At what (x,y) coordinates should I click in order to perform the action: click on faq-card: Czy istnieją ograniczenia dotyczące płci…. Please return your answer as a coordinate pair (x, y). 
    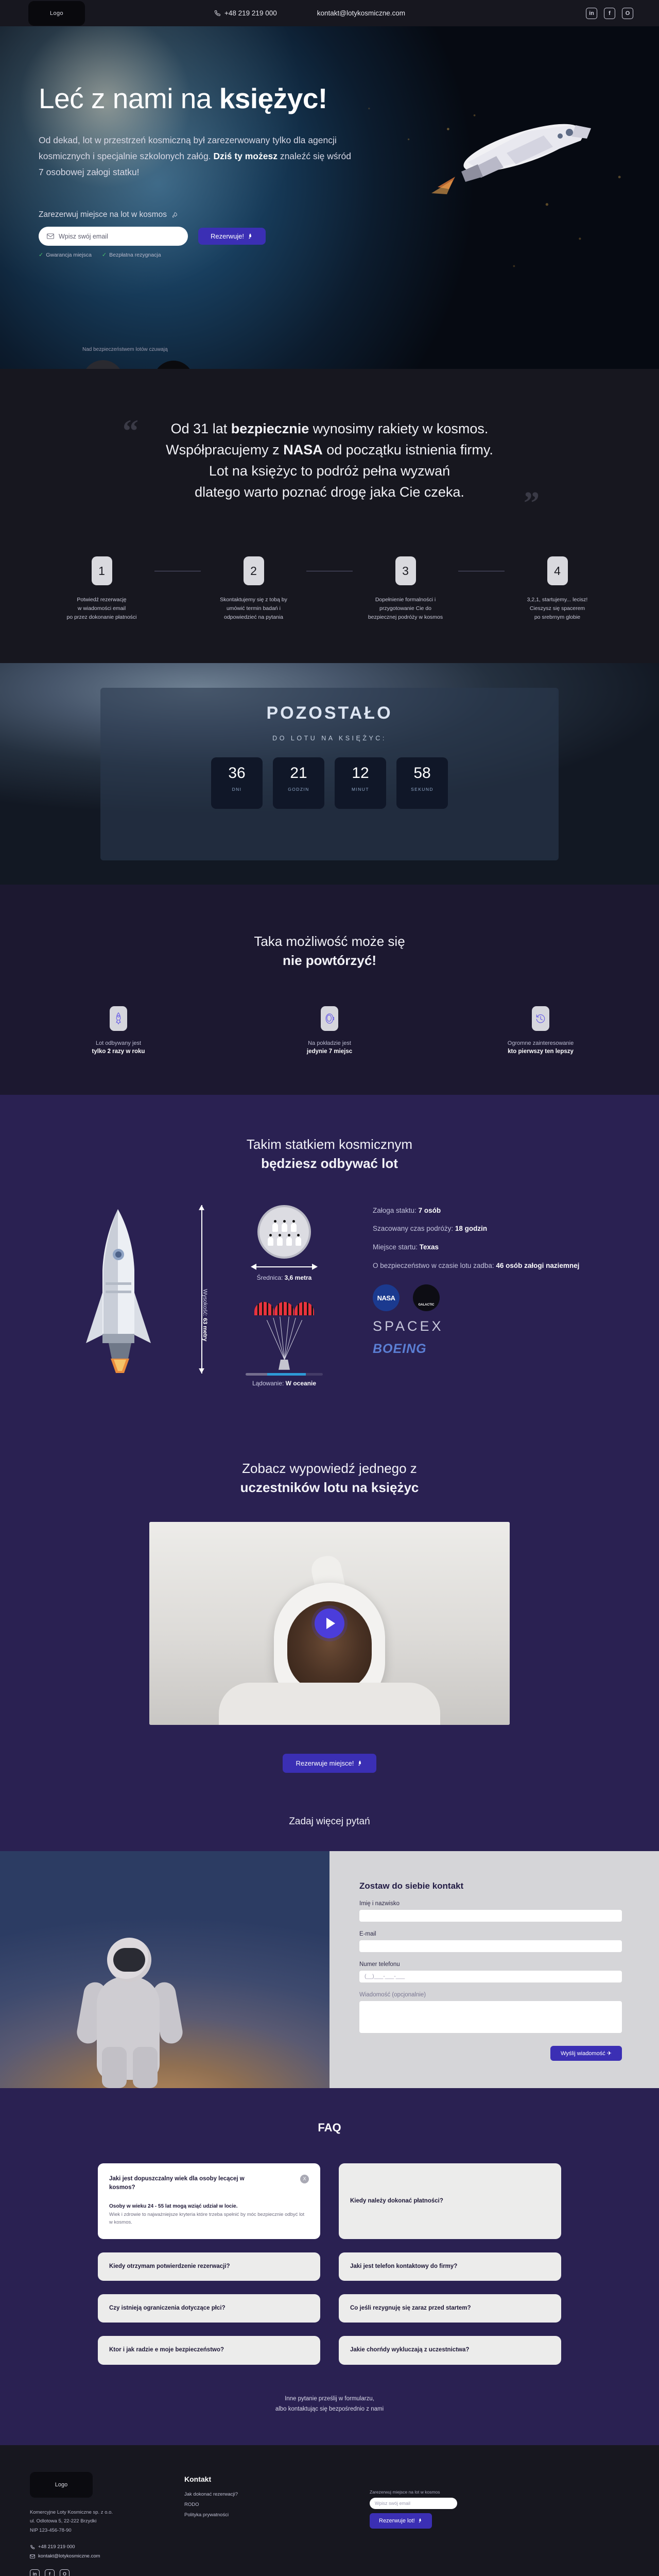
    Looking at the image, I should click on (209, 2309).